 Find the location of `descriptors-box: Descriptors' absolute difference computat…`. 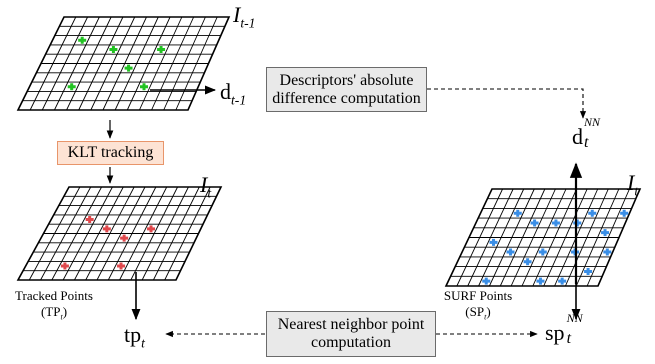

descriptors-box: Descriptors' absolute difference computat… is located at coordinates (346, 89).